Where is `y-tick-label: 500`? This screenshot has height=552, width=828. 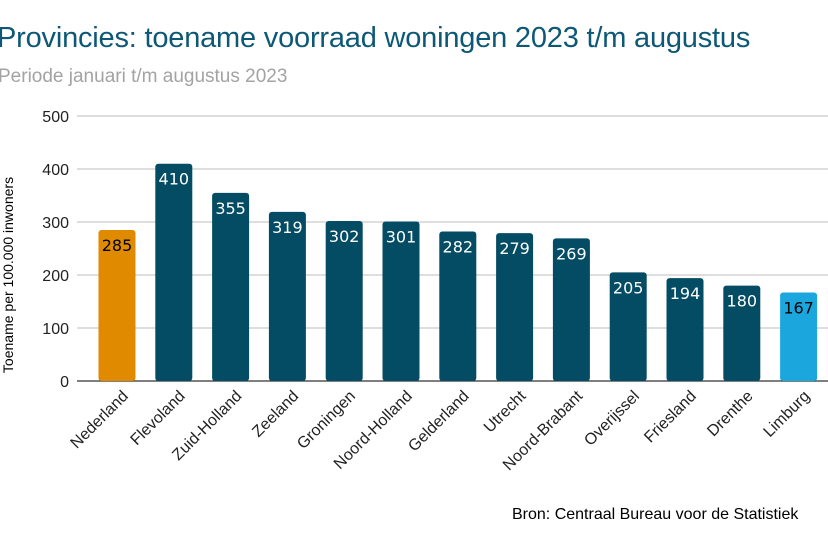 y-tick-label: 500 is located at coordinates (55, 117).